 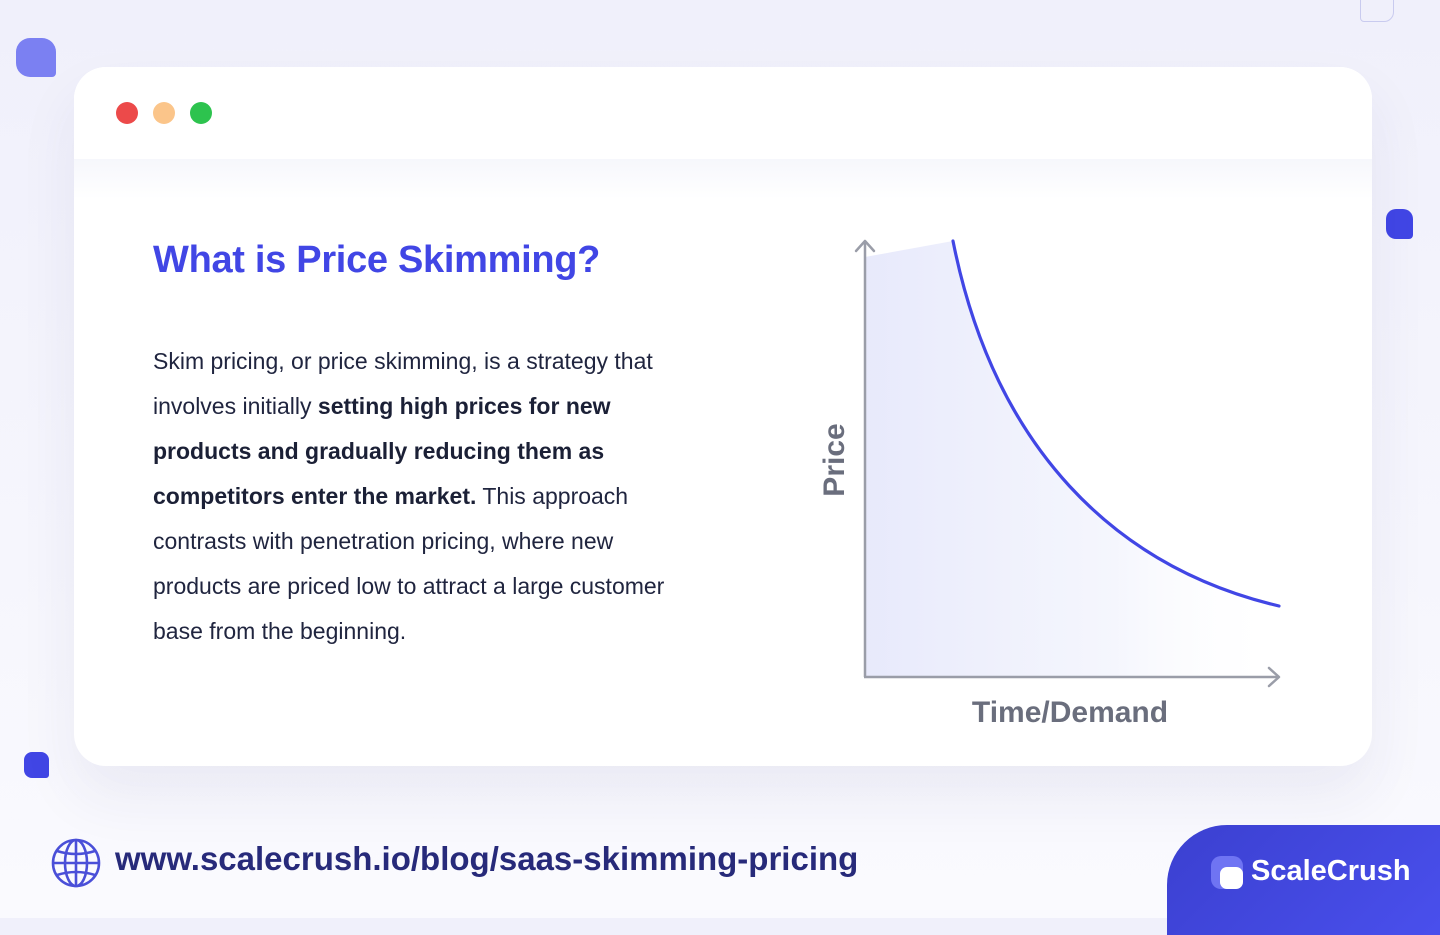 What do you see at coordinates (723, 179) in the screenshot?
I see `content-fade` at bounding box center [723, 179].